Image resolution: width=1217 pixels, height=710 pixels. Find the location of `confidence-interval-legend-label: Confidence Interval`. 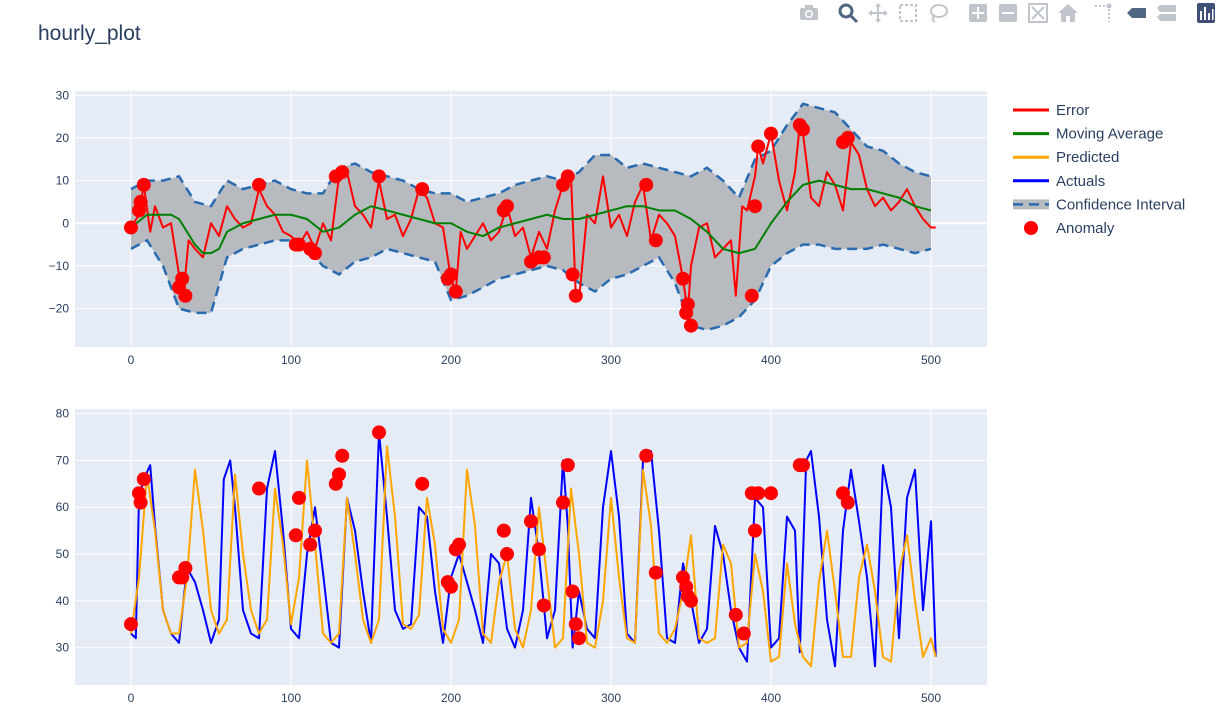

confidence-interval-legend-label: Confidence Interval is located at coordinates (1120, 204).